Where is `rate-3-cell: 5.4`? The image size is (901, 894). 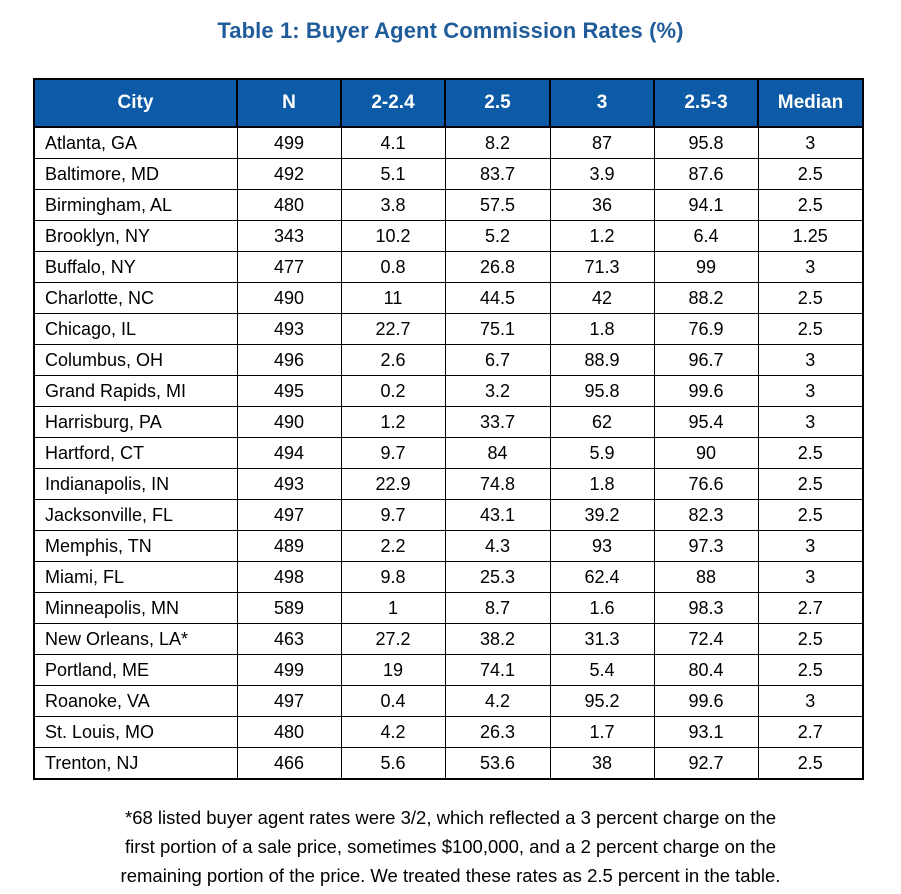 rate-3-cell: 5.4 is located at coordinates (602, 670).